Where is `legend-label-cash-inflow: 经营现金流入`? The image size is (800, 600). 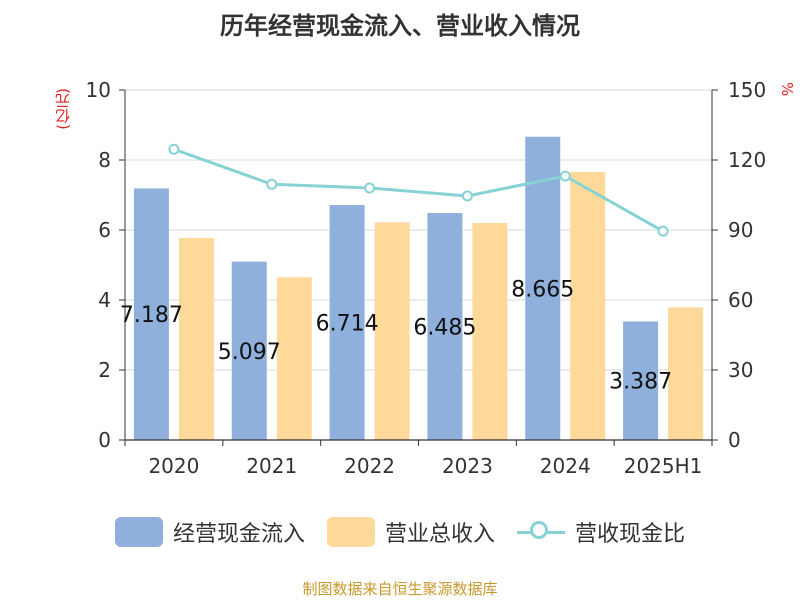
legend-label-cash-inflow: 经营现金流入 is located at coordinates (238, 534).